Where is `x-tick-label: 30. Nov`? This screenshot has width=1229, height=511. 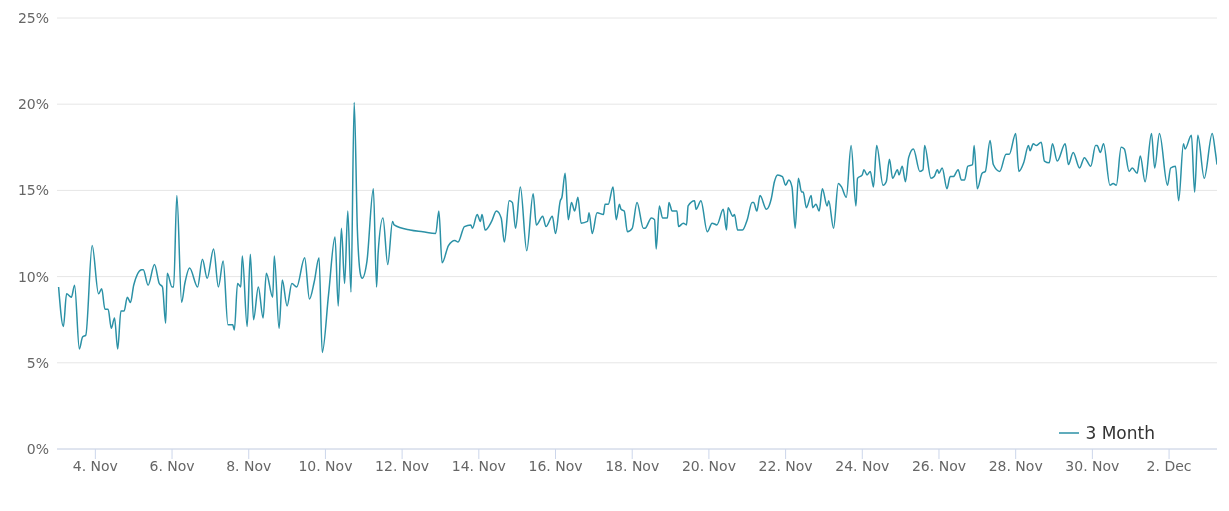 x-tick-label: 30. Nov is located at coordinates (1092, 465).